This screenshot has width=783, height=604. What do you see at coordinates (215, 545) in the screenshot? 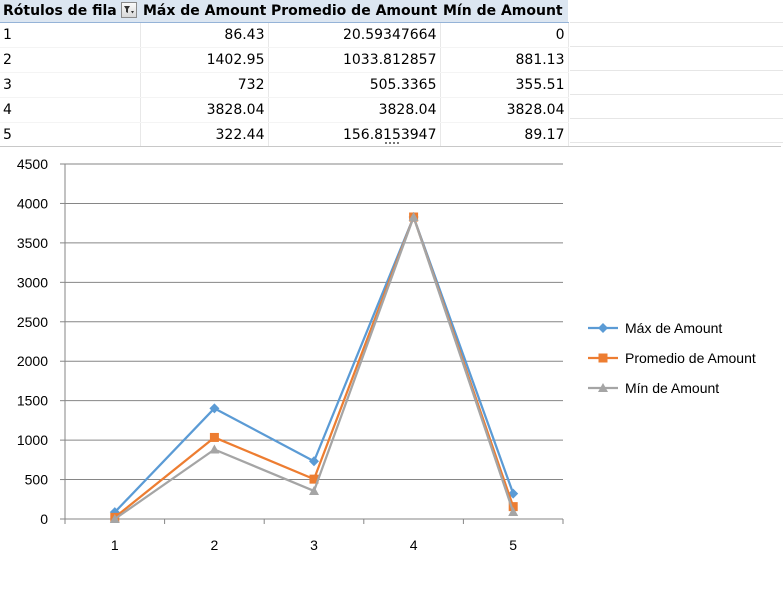
I see `x-tick-label: 2` at bounding box center [215, 545].